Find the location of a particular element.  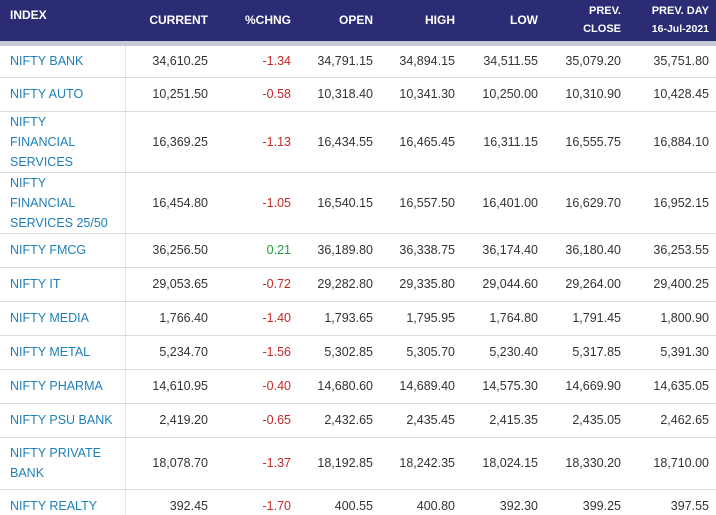

cell-current: 392.45 is located at coordinates (170, 502).